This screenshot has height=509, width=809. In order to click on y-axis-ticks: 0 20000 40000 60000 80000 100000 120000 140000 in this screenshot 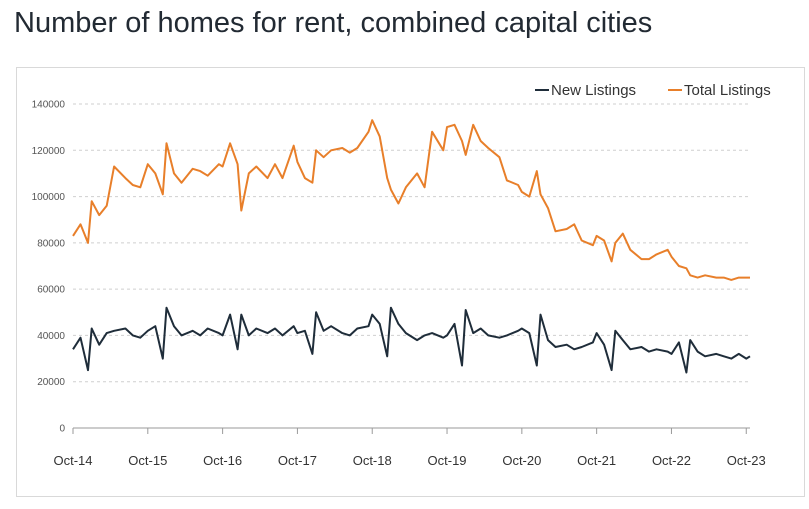, I will do `click(49, 267)`.